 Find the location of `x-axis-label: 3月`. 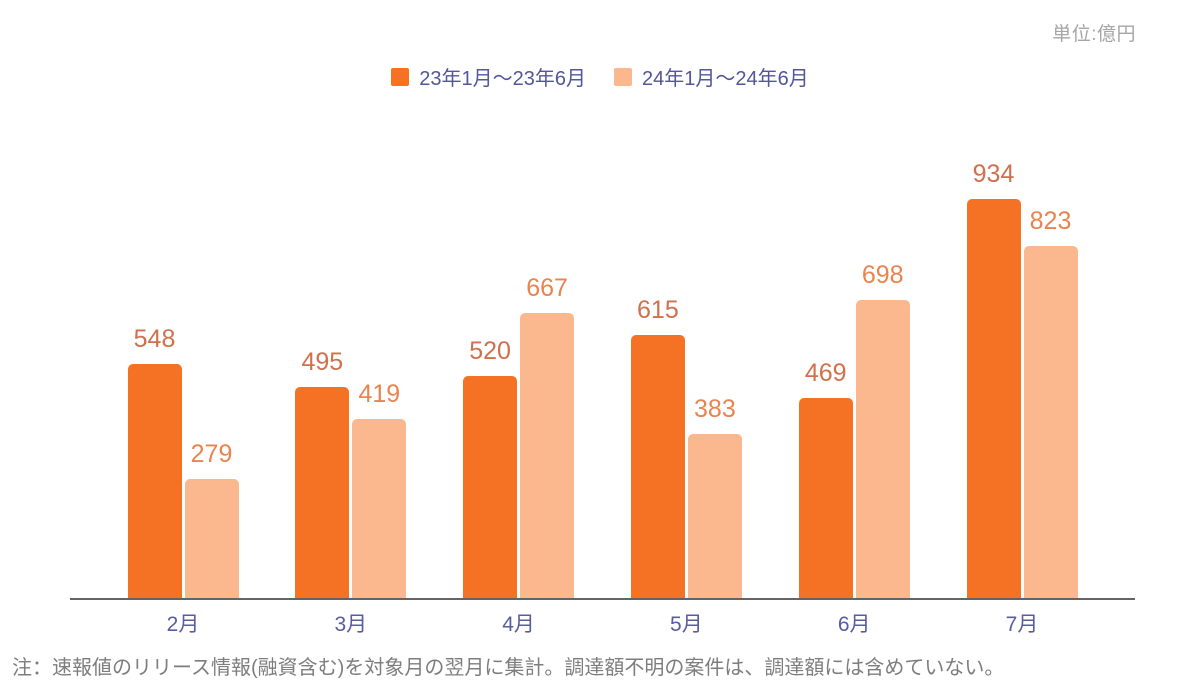

x-axis-label: 3月 is located at coordinates (351, 624).